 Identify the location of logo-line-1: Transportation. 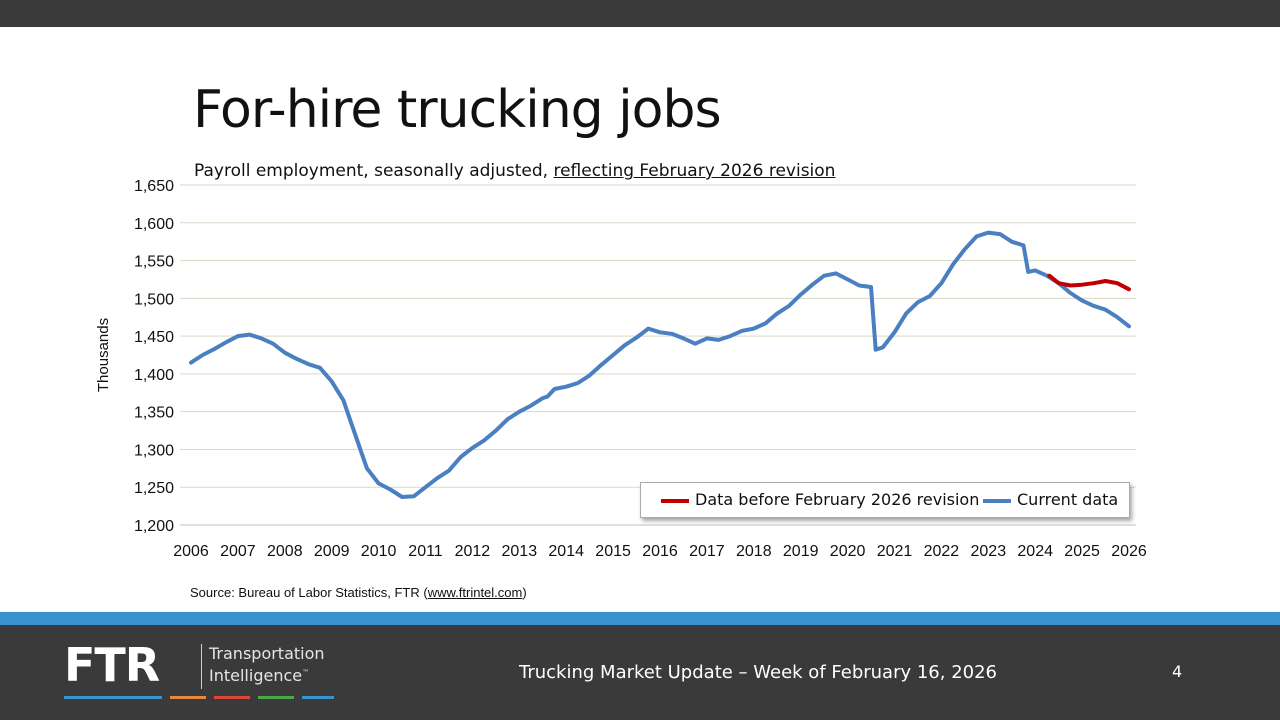
(267, 653).